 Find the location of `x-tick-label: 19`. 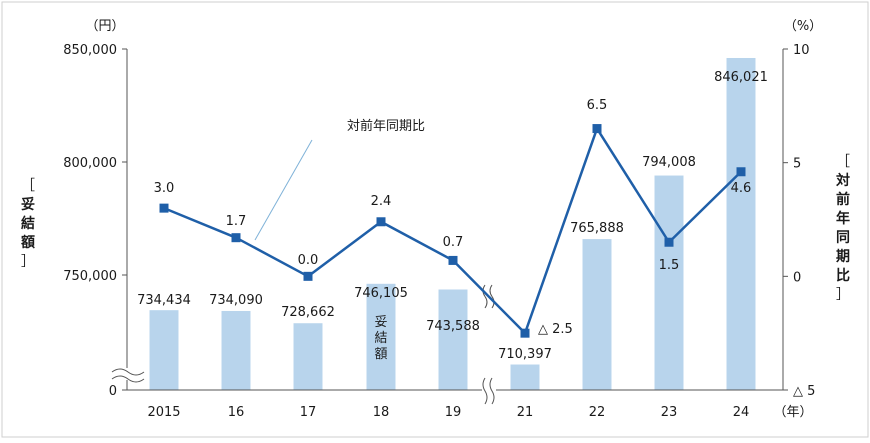

x-tick-label: 19 is located at coordinates (453, 412).